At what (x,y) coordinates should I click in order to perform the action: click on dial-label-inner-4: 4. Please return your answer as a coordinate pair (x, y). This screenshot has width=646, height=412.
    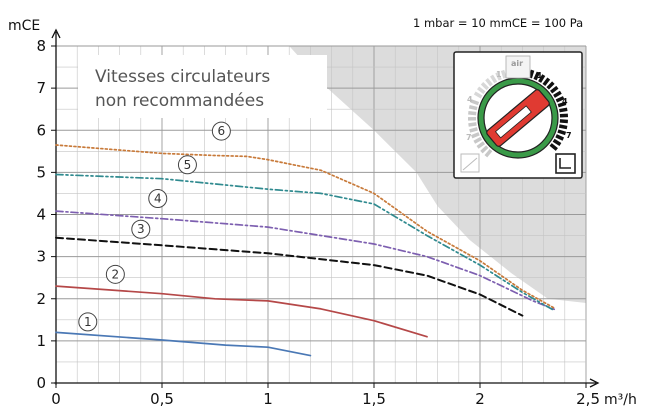
    Looking at the image, I should click on (470, 99).